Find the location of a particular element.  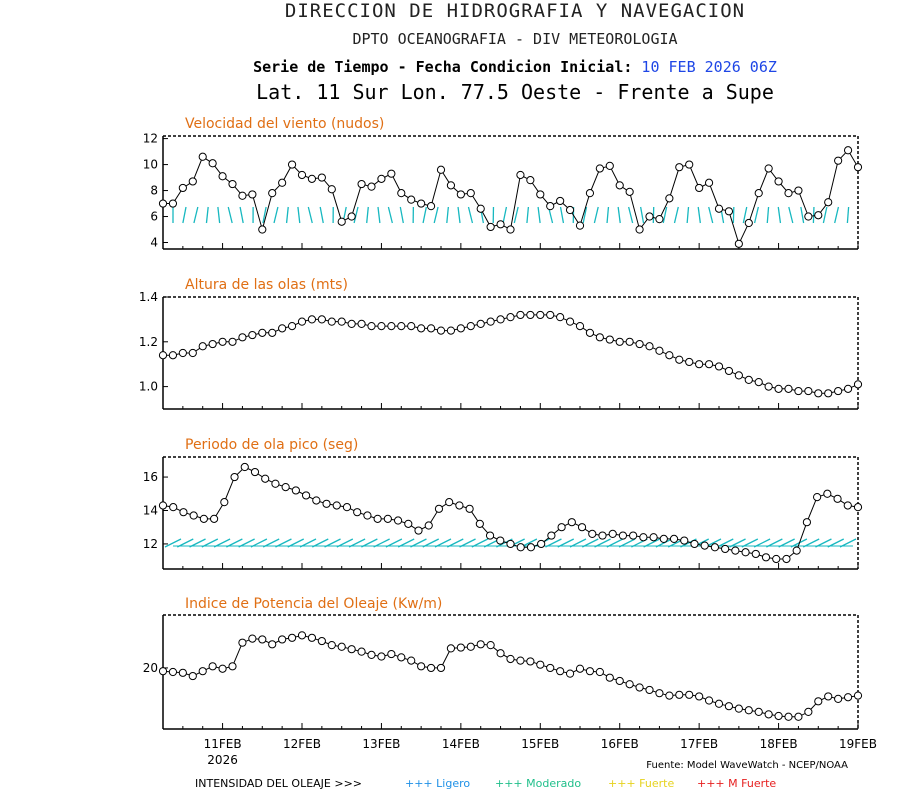

x-tick-label: 16FEB is located at coordinates (620, 744).